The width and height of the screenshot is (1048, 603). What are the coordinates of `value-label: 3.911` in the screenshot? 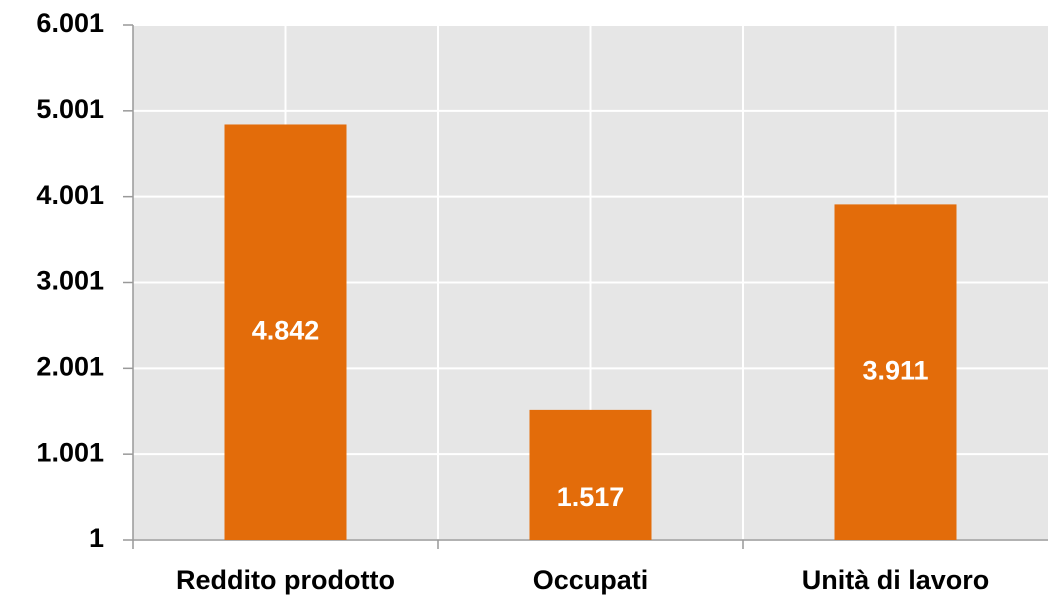 It's located at (895, 370).